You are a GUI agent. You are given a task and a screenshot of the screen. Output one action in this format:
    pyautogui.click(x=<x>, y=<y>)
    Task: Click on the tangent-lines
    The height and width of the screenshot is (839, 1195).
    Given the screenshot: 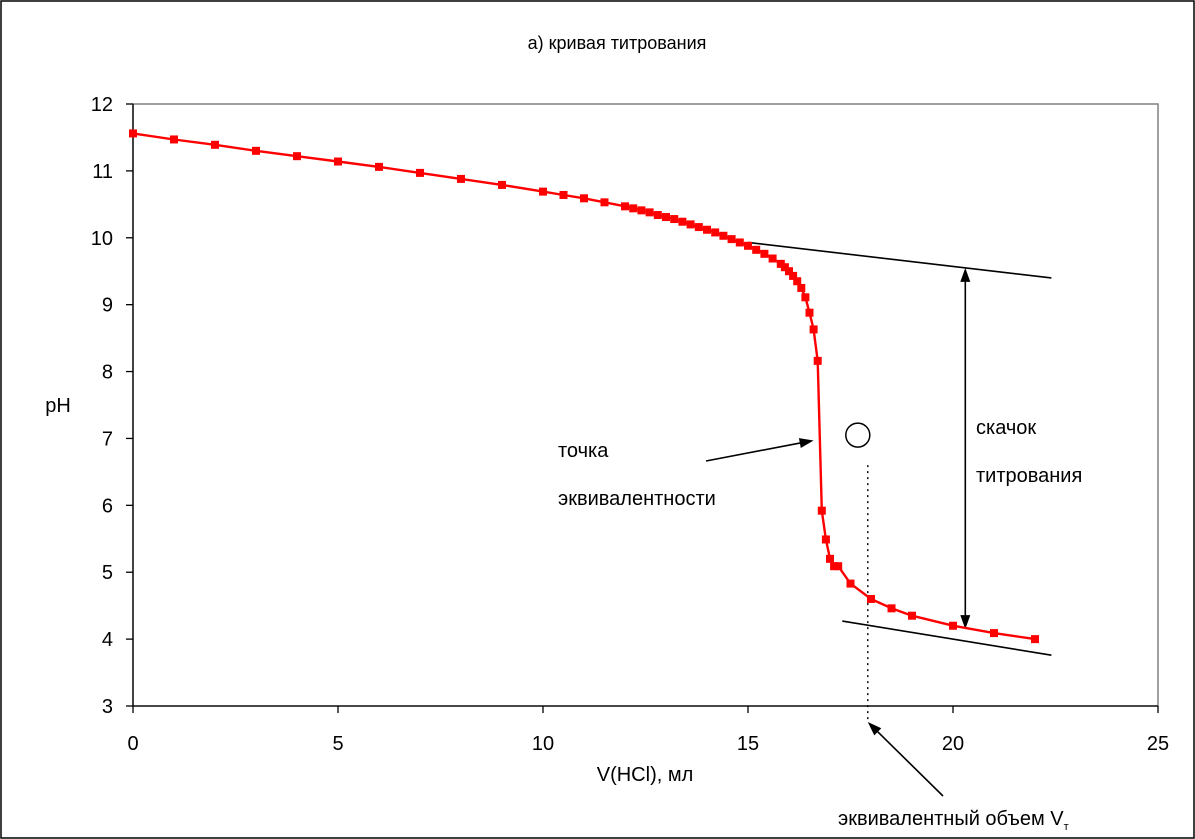 What is the action you would take?
    pyautogui.click(x=899, y=448)
    